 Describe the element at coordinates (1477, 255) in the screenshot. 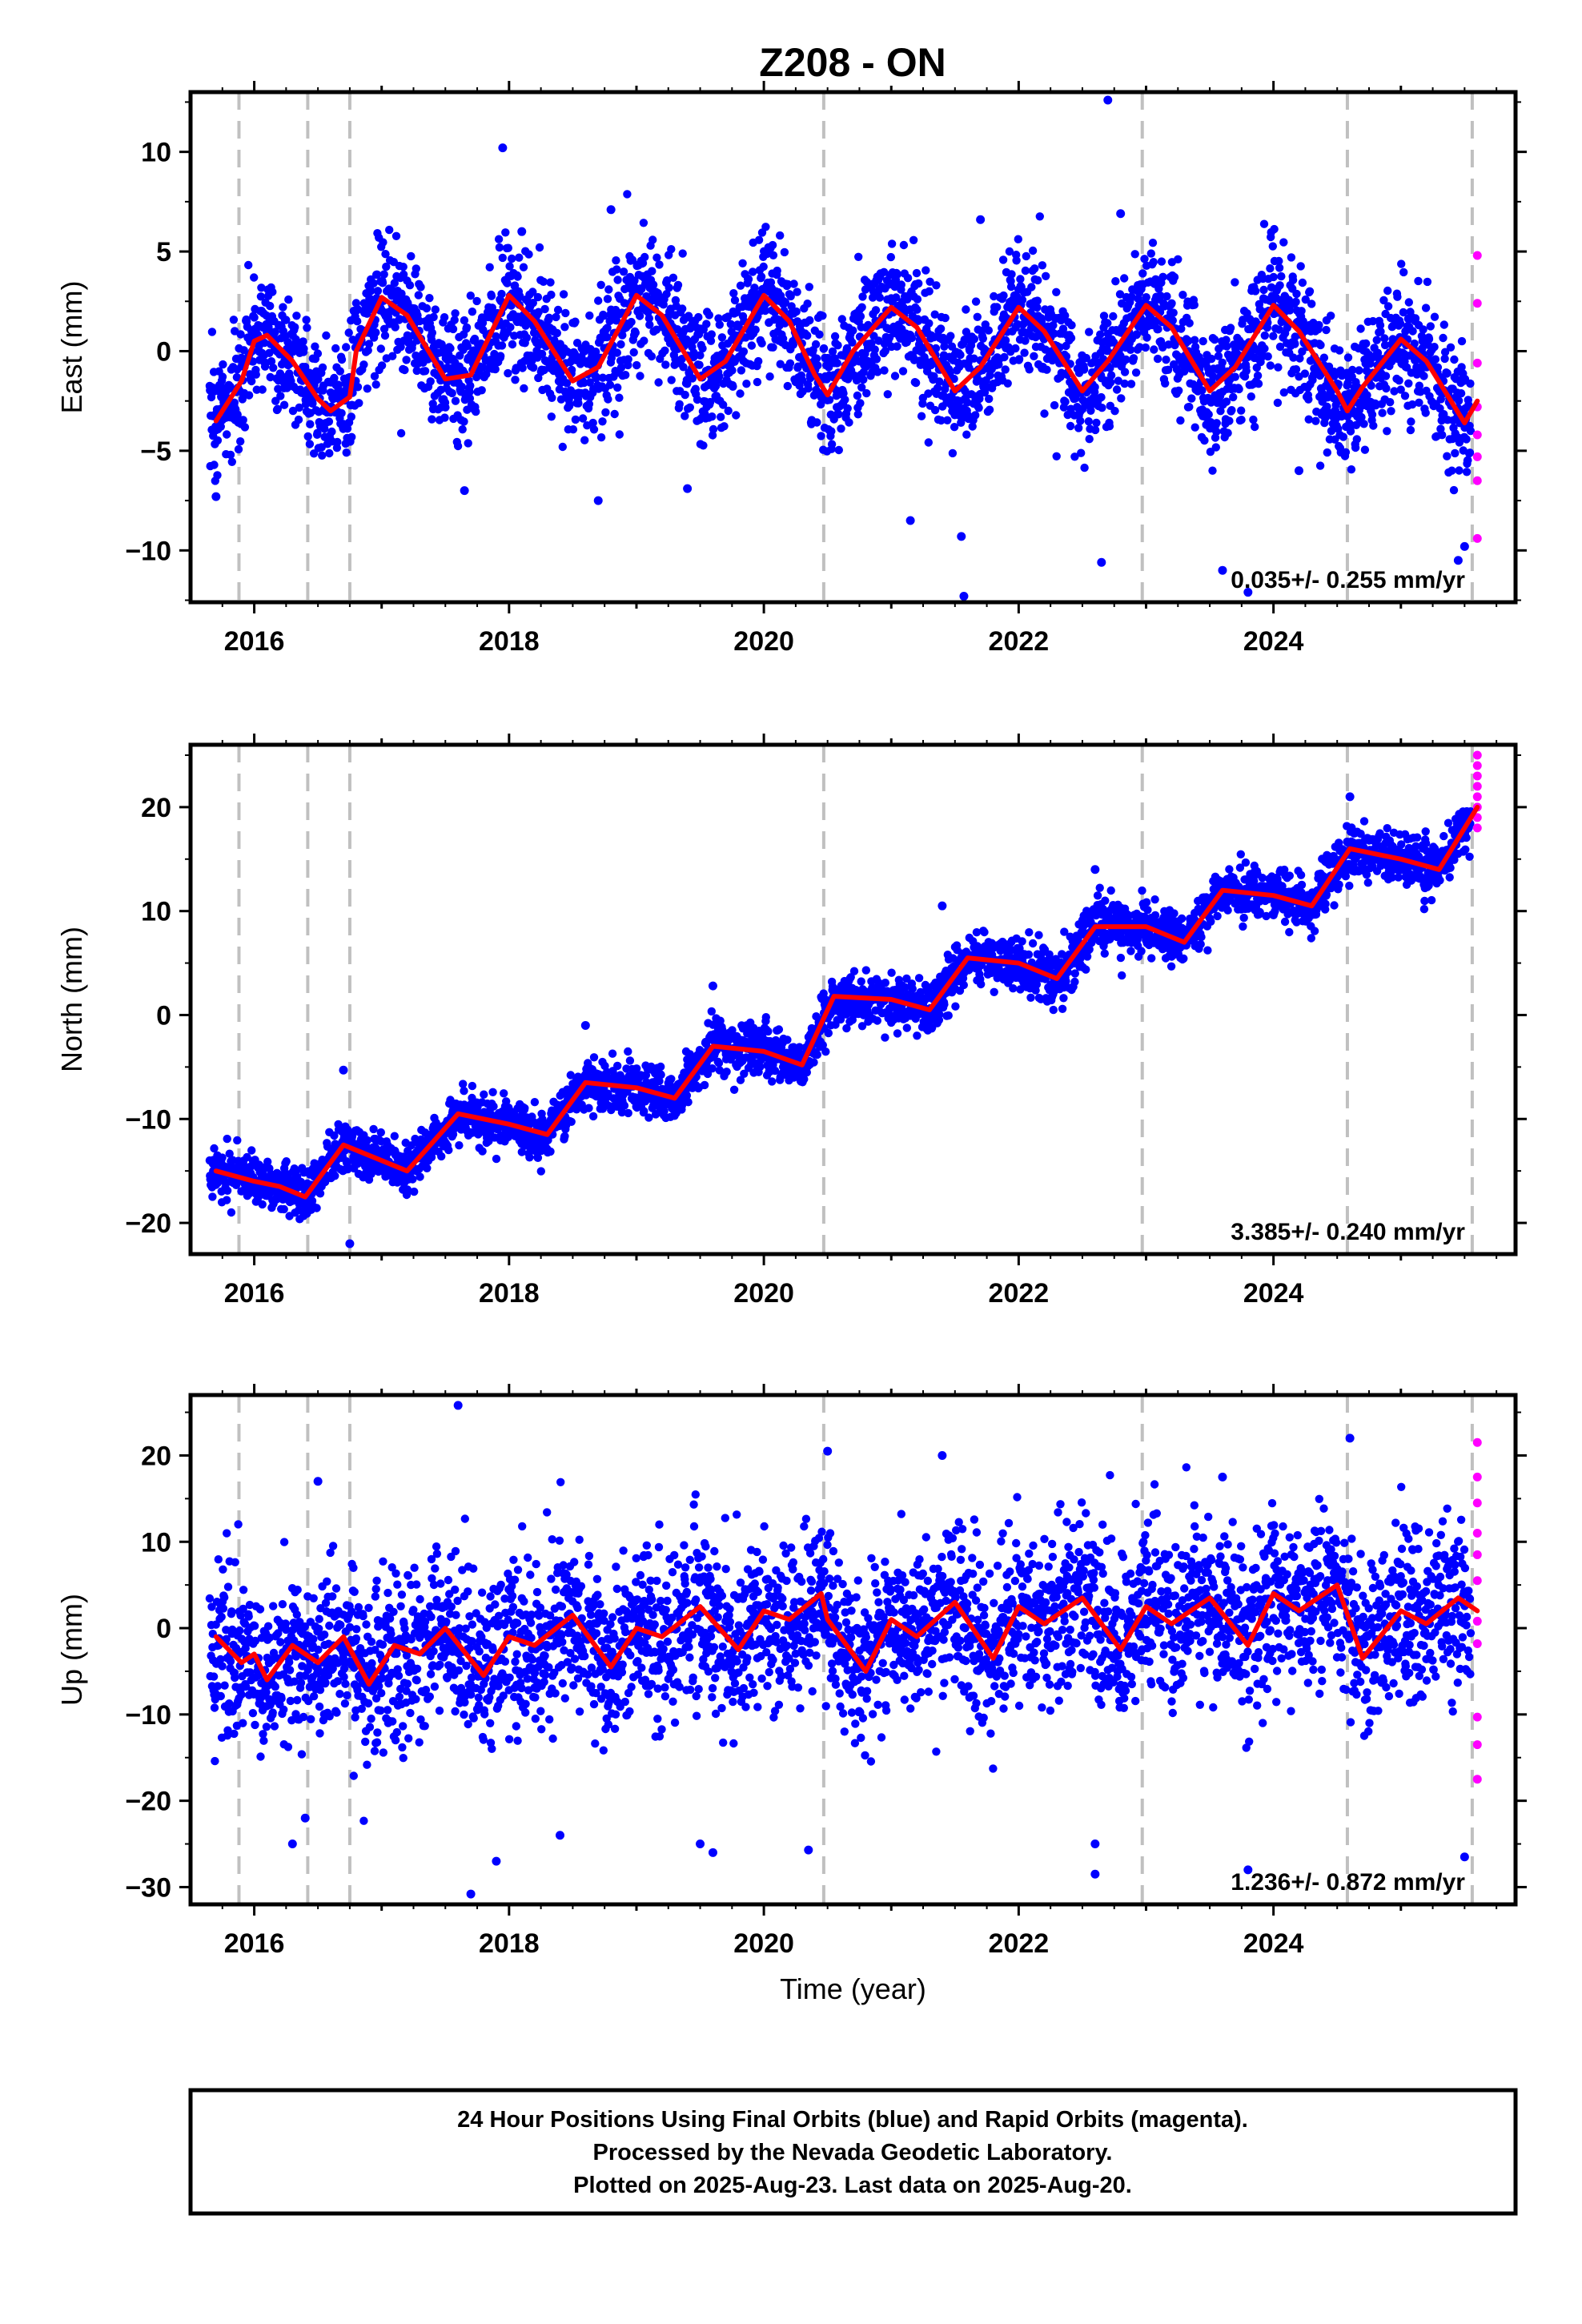

I see `rapid-point` at that location.